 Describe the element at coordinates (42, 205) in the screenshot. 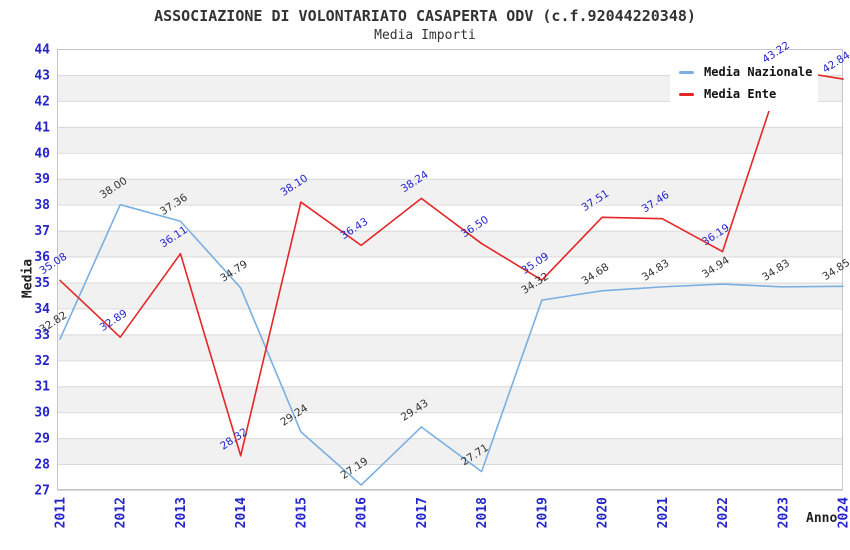

I see `y-tick-label: 38` at that location.